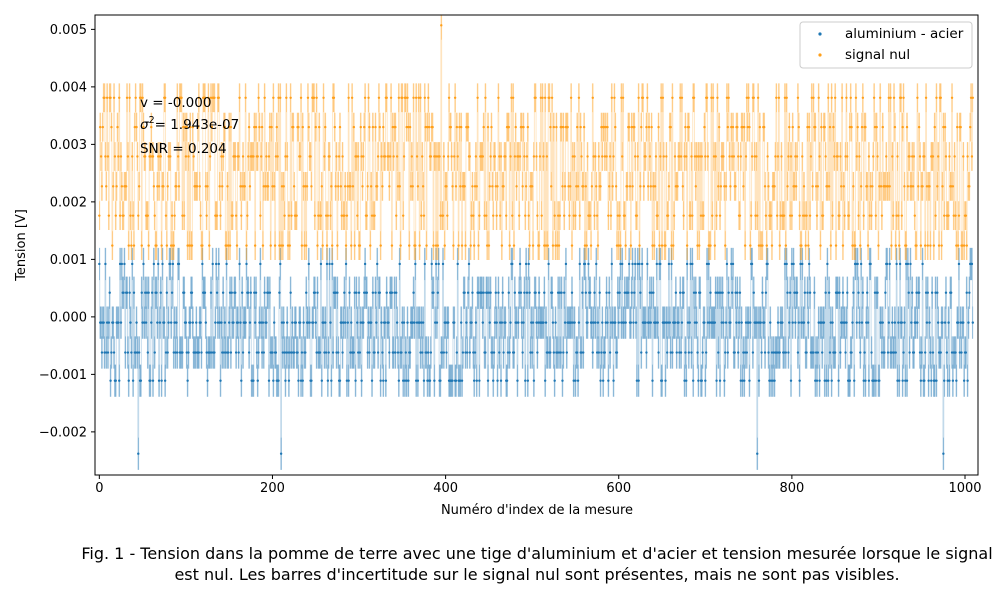 The image size is (1000, 600). I want to click on x-tick-label: 1000, so click(964, 488).